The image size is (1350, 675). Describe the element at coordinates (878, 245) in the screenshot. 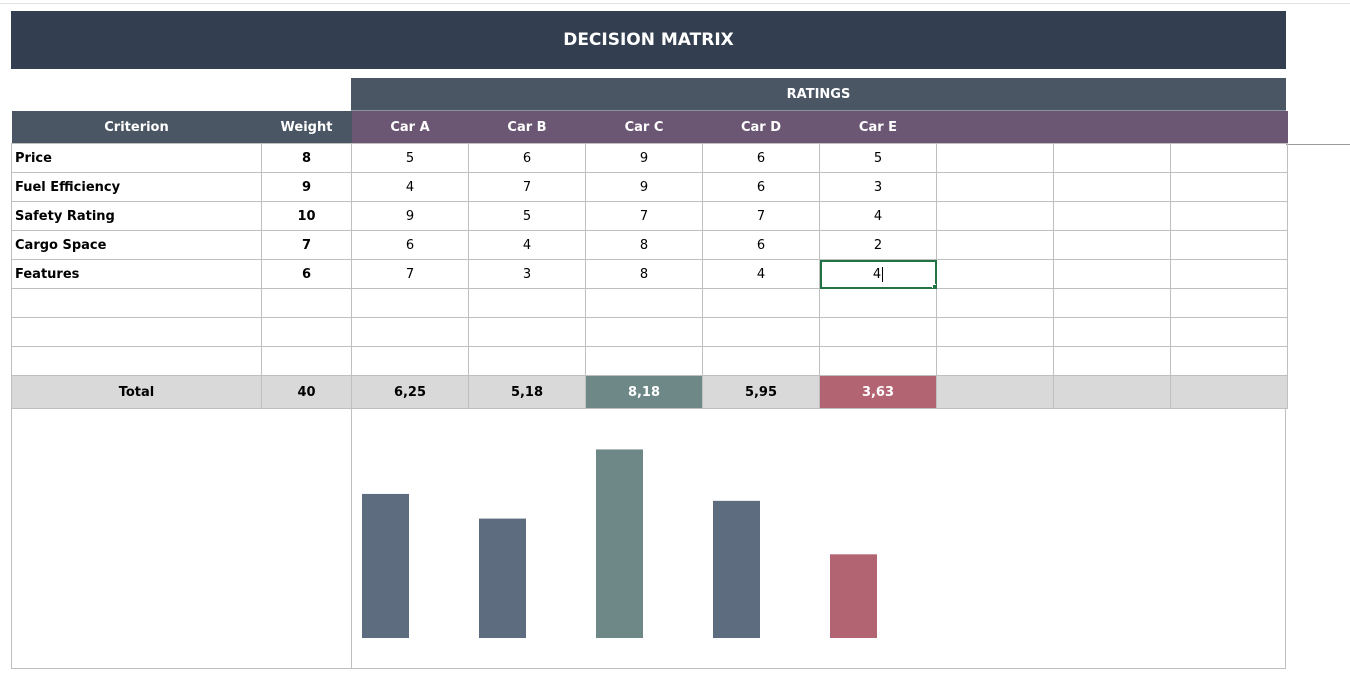

I see `rating-cell: 2` at that location.